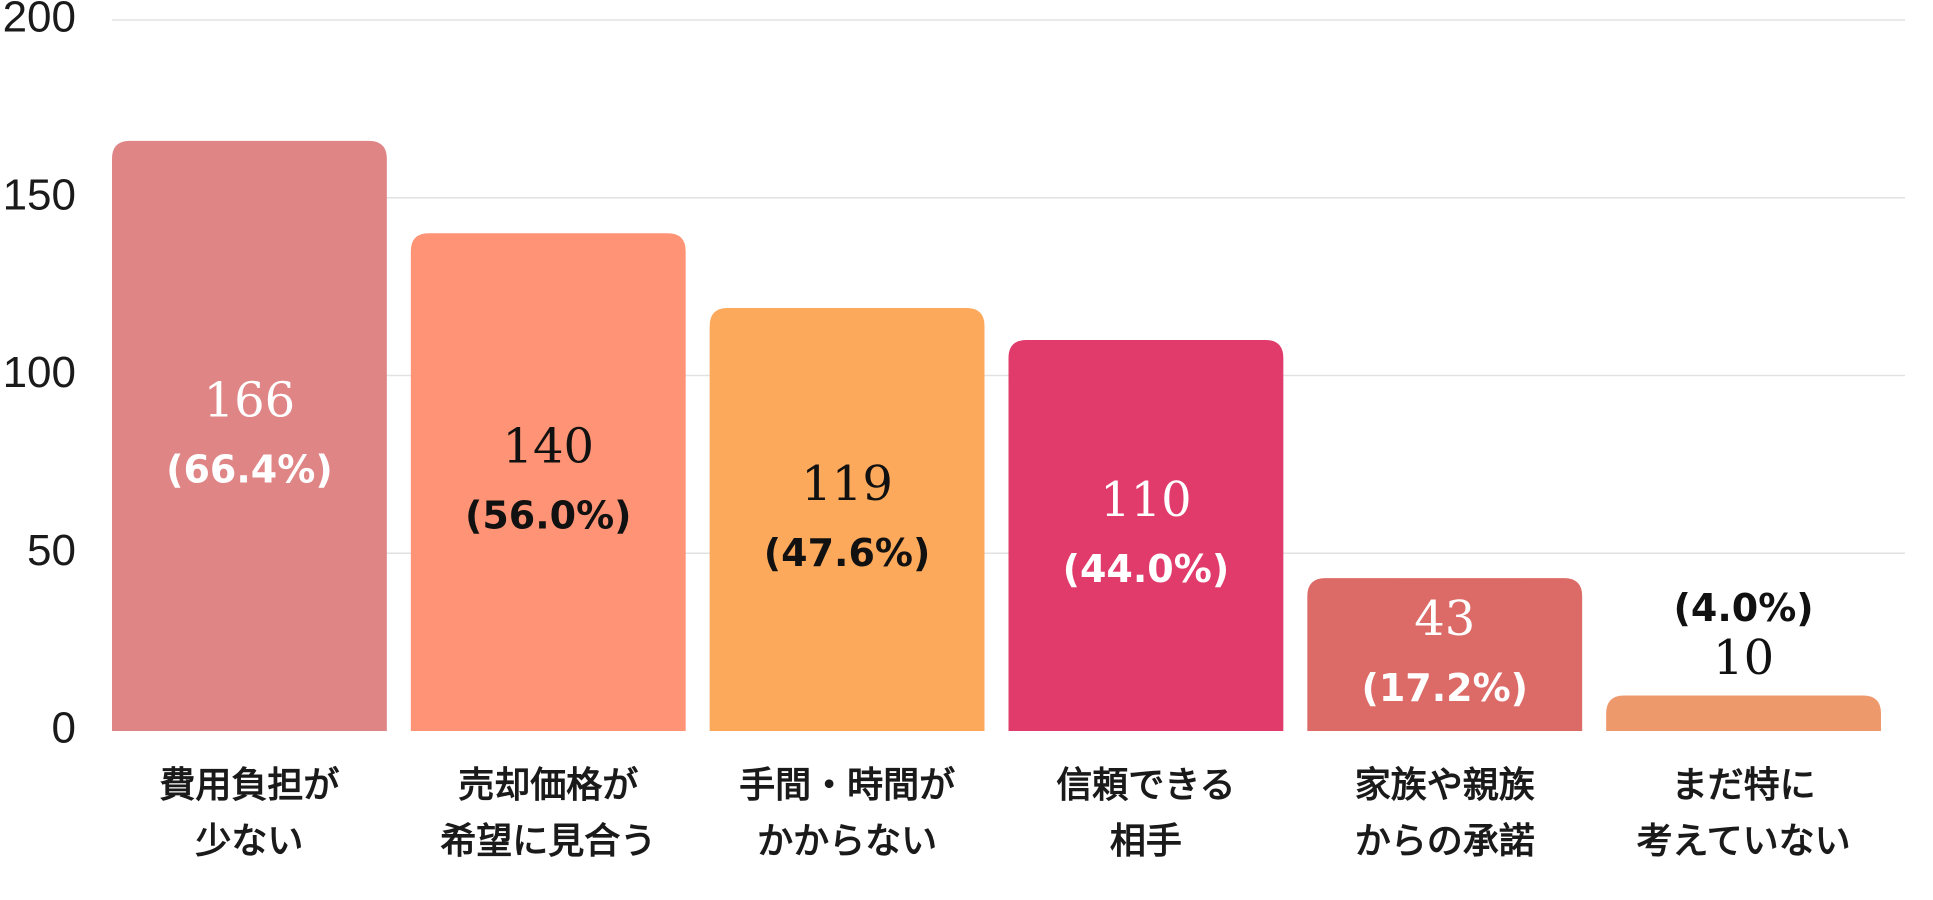 The height and width of the screenshot is (900, 1933). I want to click on y-tick-label: 100, so click(39, 372).